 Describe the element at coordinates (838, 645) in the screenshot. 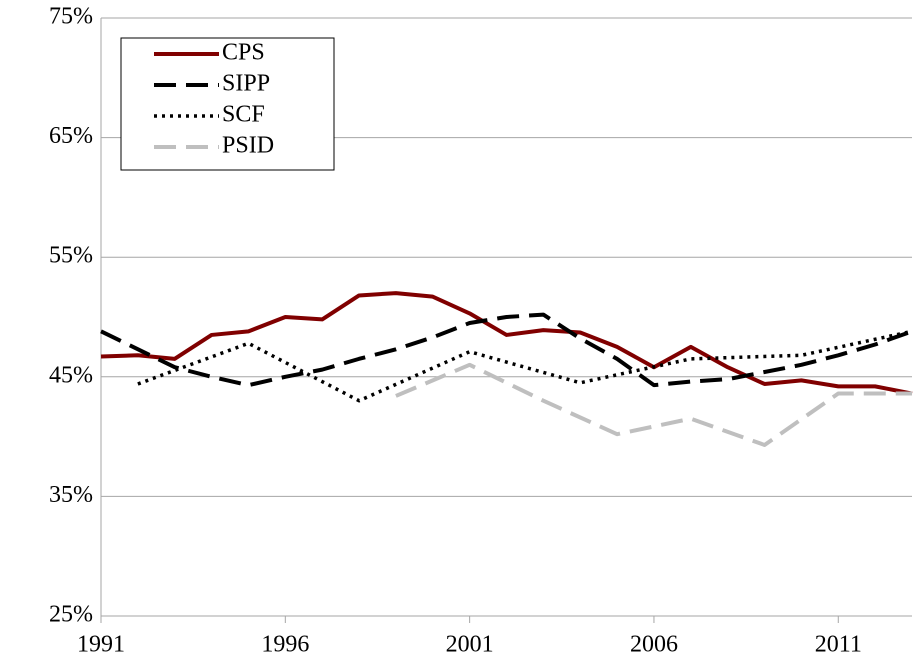

I see `x-tick-label: 2011` at that location.